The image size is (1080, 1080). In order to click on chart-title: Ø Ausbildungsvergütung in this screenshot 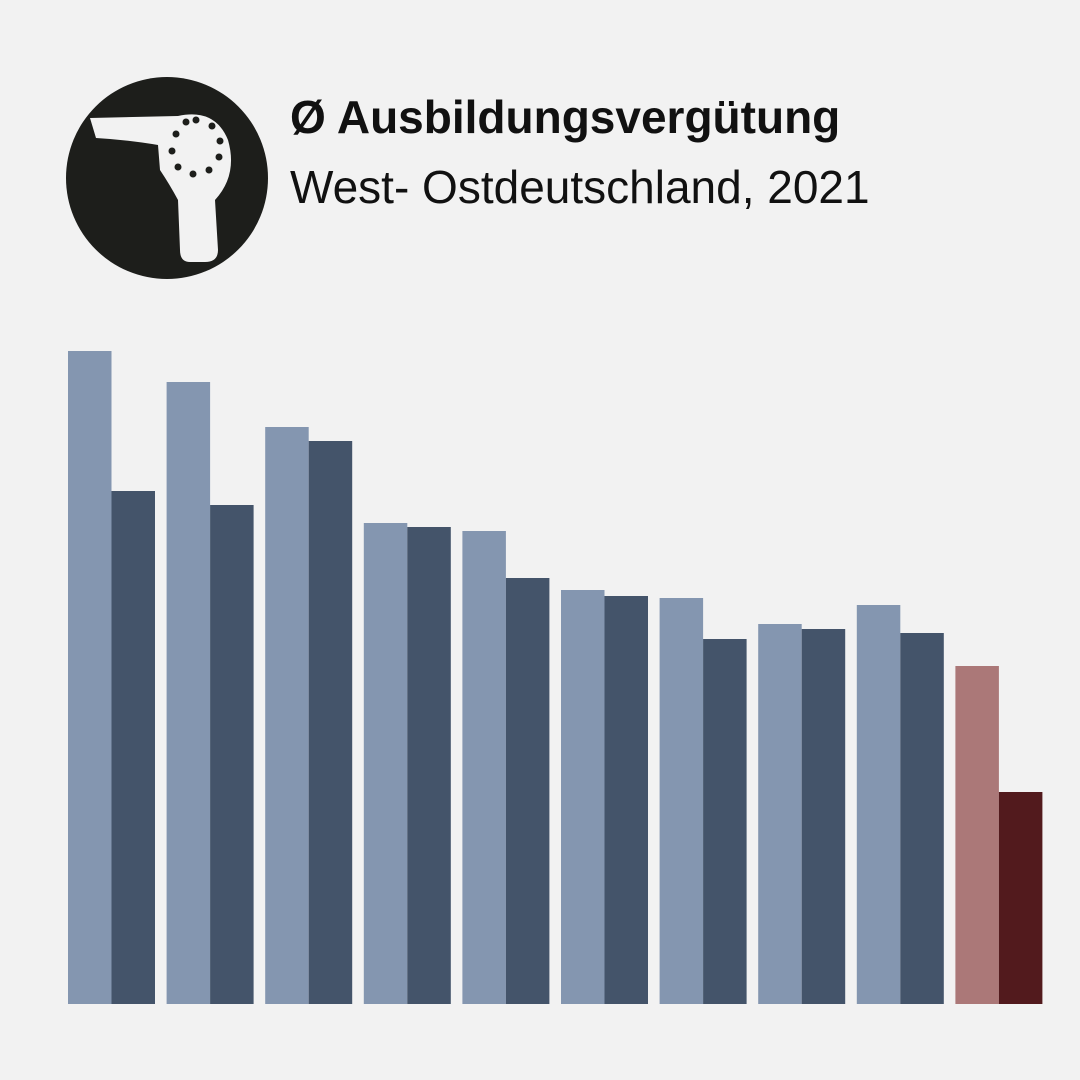, I will do `click(565, 117)`.